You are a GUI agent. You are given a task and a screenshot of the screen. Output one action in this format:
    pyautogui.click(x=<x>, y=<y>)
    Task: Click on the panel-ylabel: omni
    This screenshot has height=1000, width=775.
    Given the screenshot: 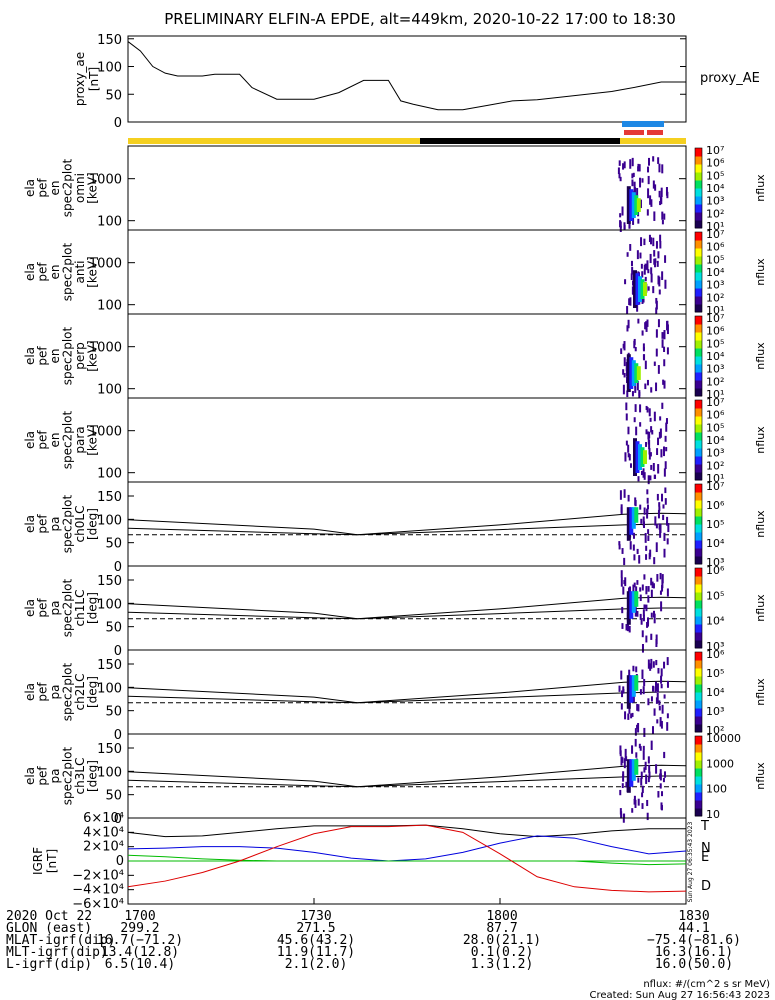 What is the action you would take?
    pyautogui.click(x=80, y=188)
    